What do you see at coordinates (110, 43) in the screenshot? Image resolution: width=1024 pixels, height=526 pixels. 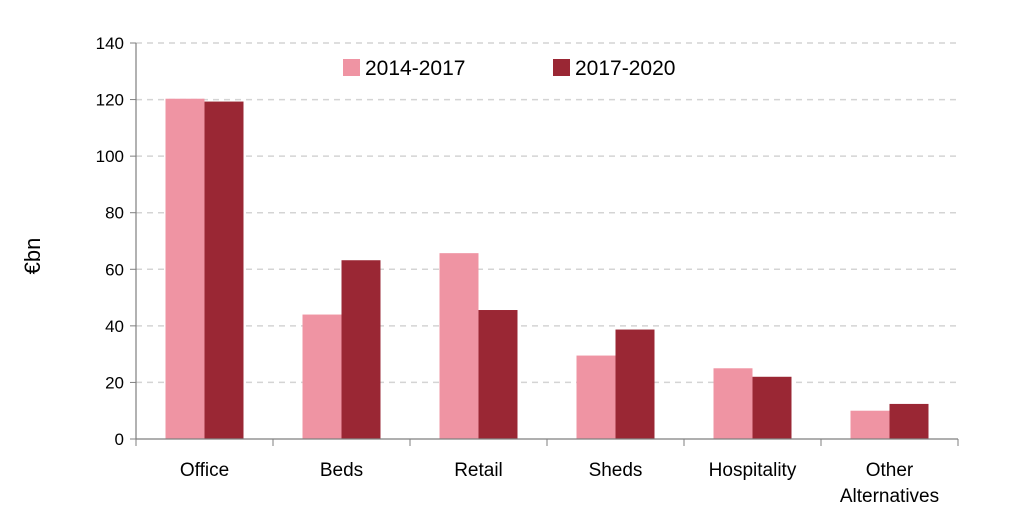 I see `y-tick-label: 140` at bounding box center [110, 43].